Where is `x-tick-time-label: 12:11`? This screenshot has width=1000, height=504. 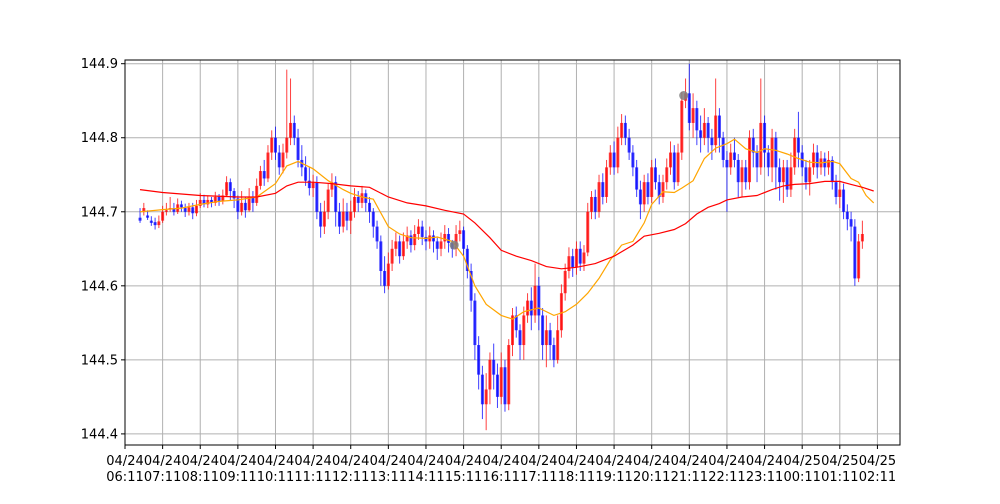
x-tick-time-label: 12:11 is located at coordinates (350, 477).